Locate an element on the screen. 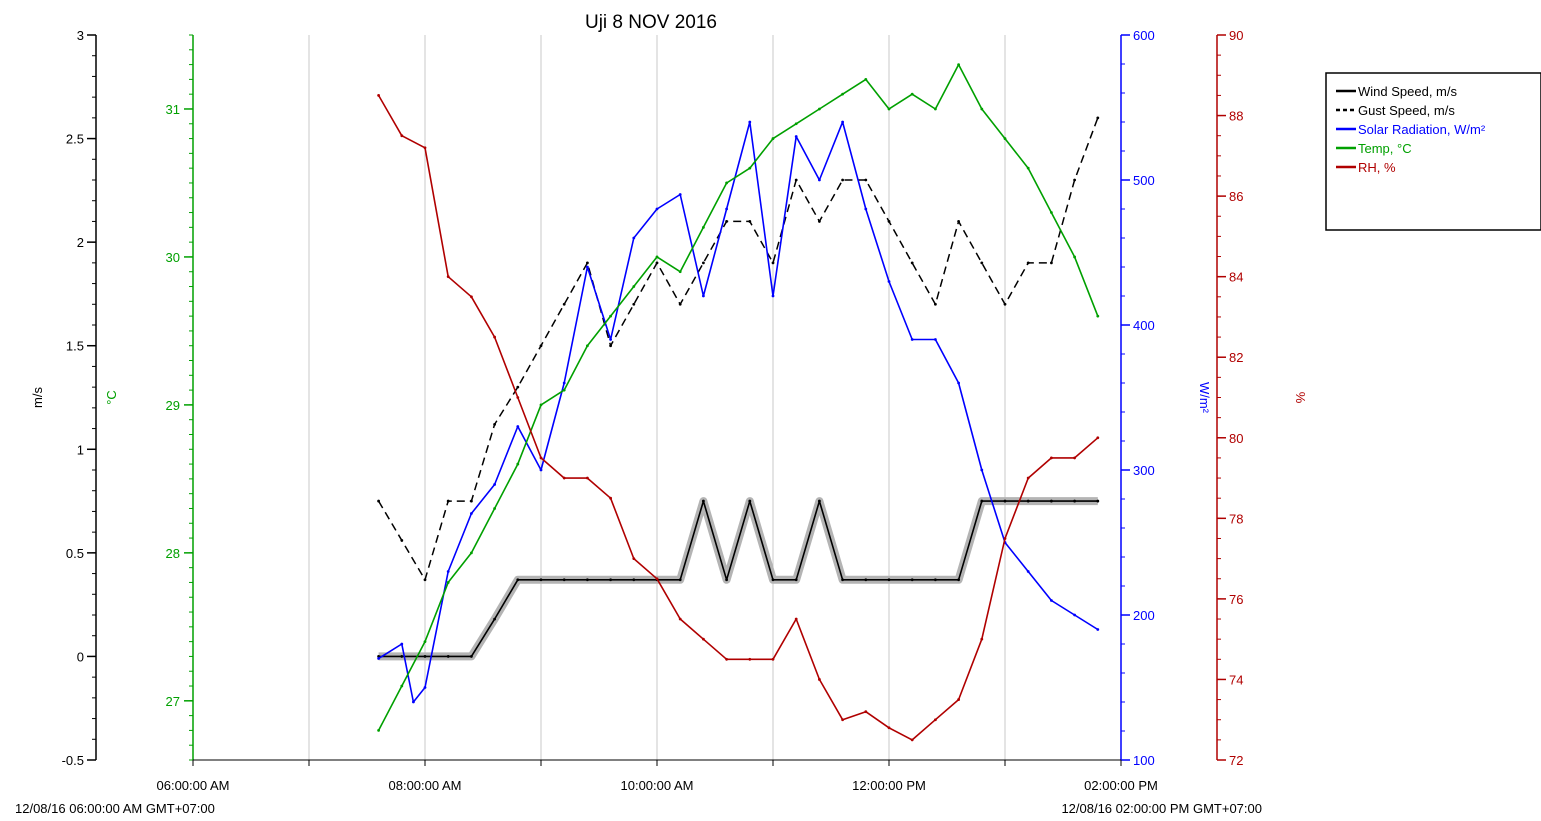  wind-tick-label: 0.5 is located at coordinates (75, 553).